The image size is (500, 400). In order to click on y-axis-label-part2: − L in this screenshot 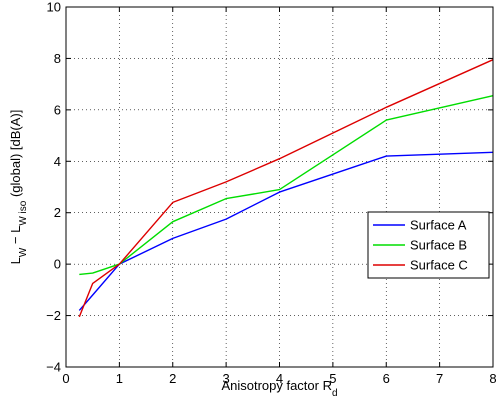, I will do `click(15, 237)`.